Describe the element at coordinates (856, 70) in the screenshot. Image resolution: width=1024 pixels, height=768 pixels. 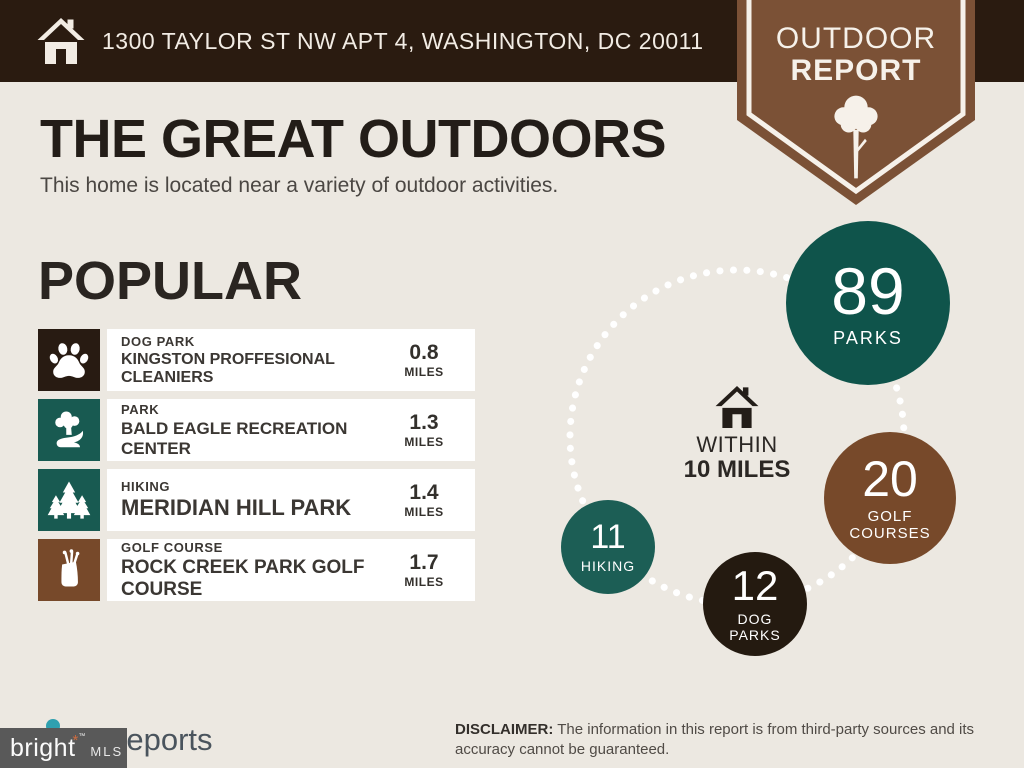
I see `badge-line2: REPORT` at that location.